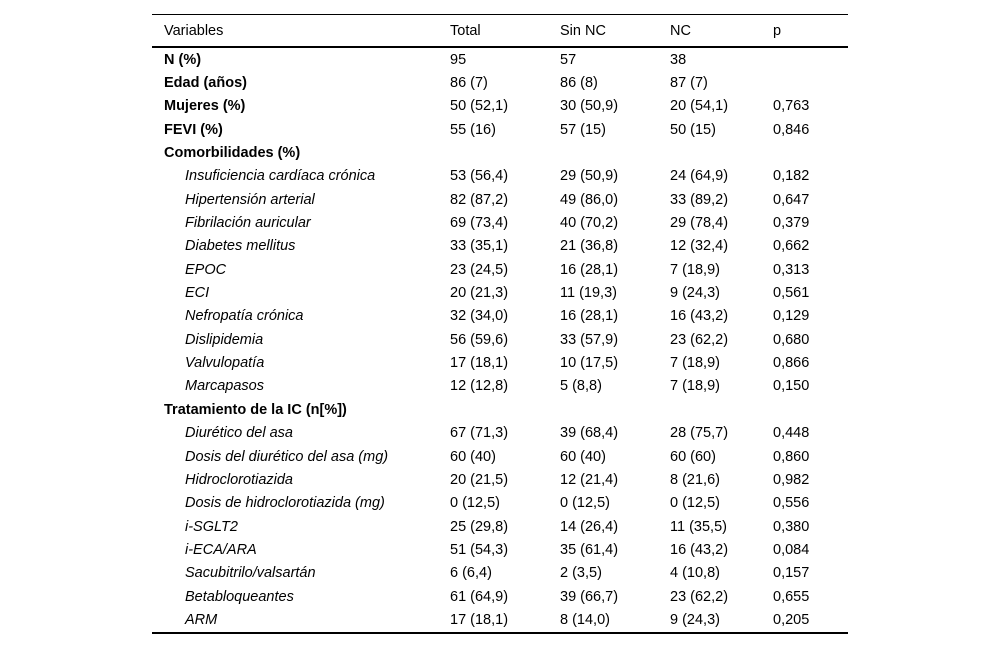  Describe the element at coordinates (479, 549) in the screenshot. I see `total-value: 51 (54,3)` at that location.